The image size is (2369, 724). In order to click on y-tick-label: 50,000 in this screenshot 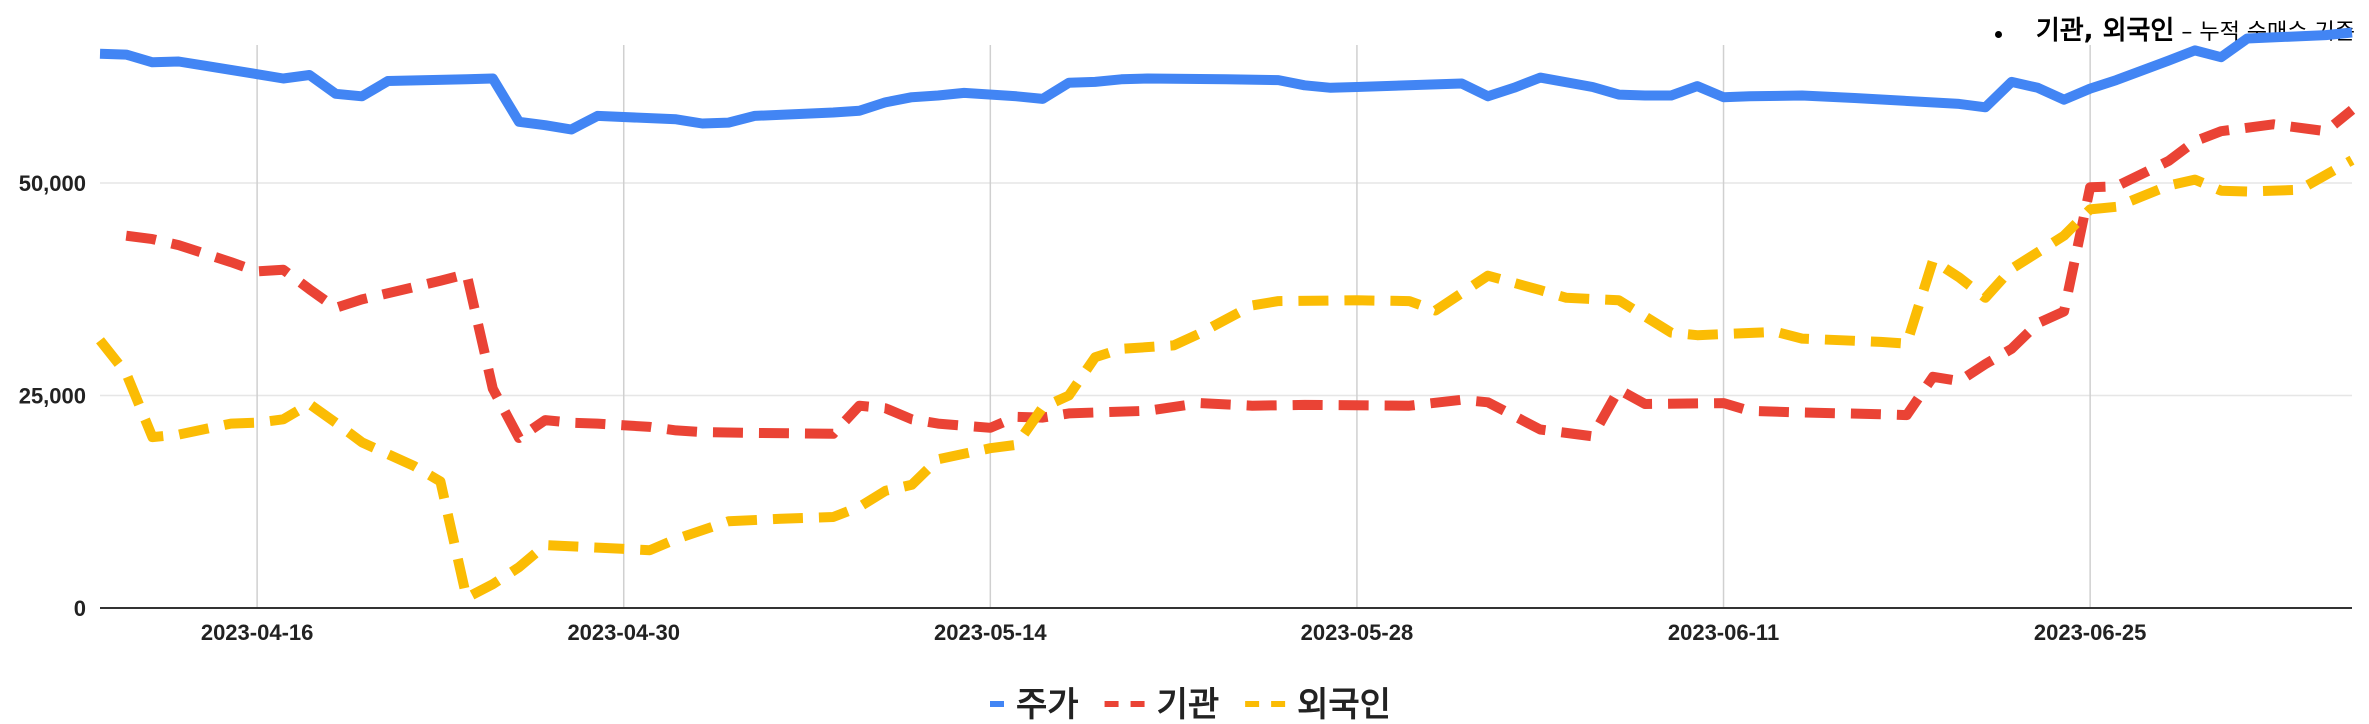, I will do `click(52, 183)`.